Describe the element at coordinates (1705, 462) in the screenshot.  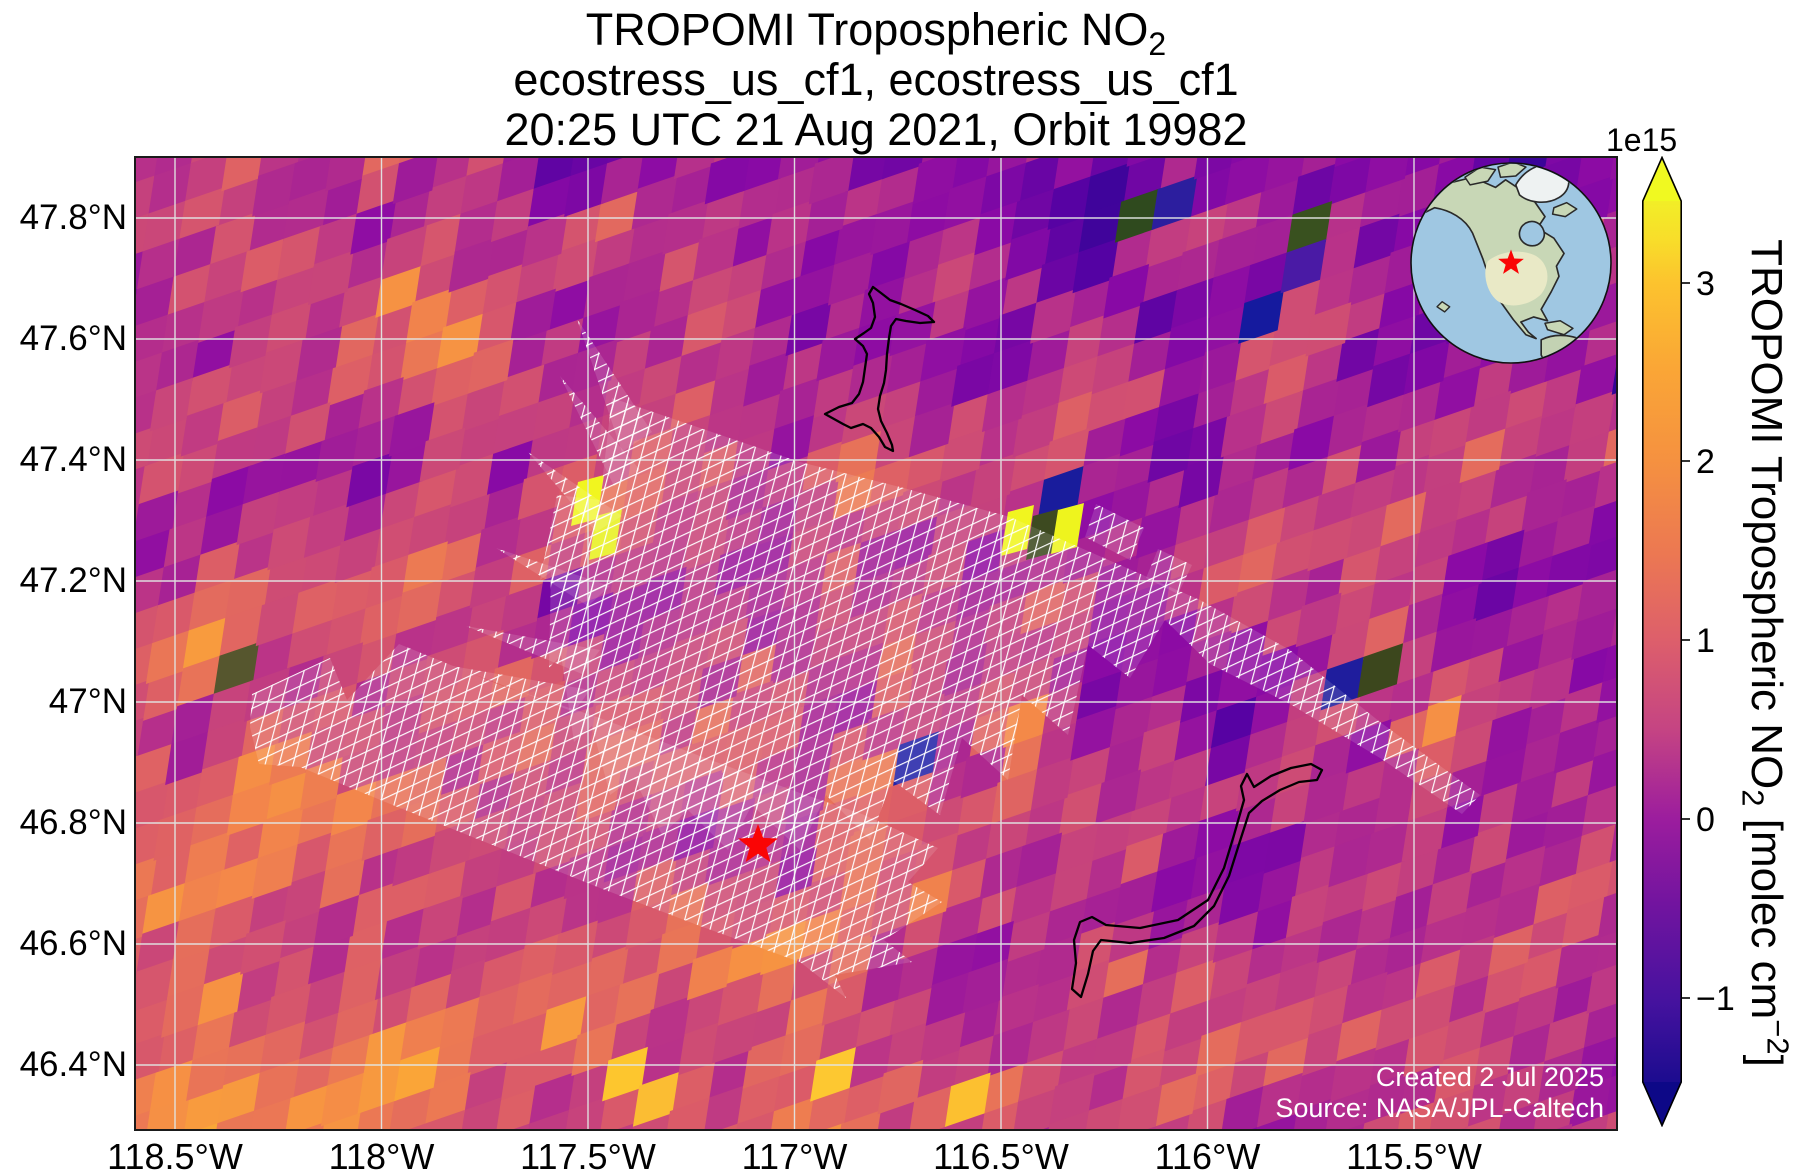
I see `svg-text: 2` at that location.